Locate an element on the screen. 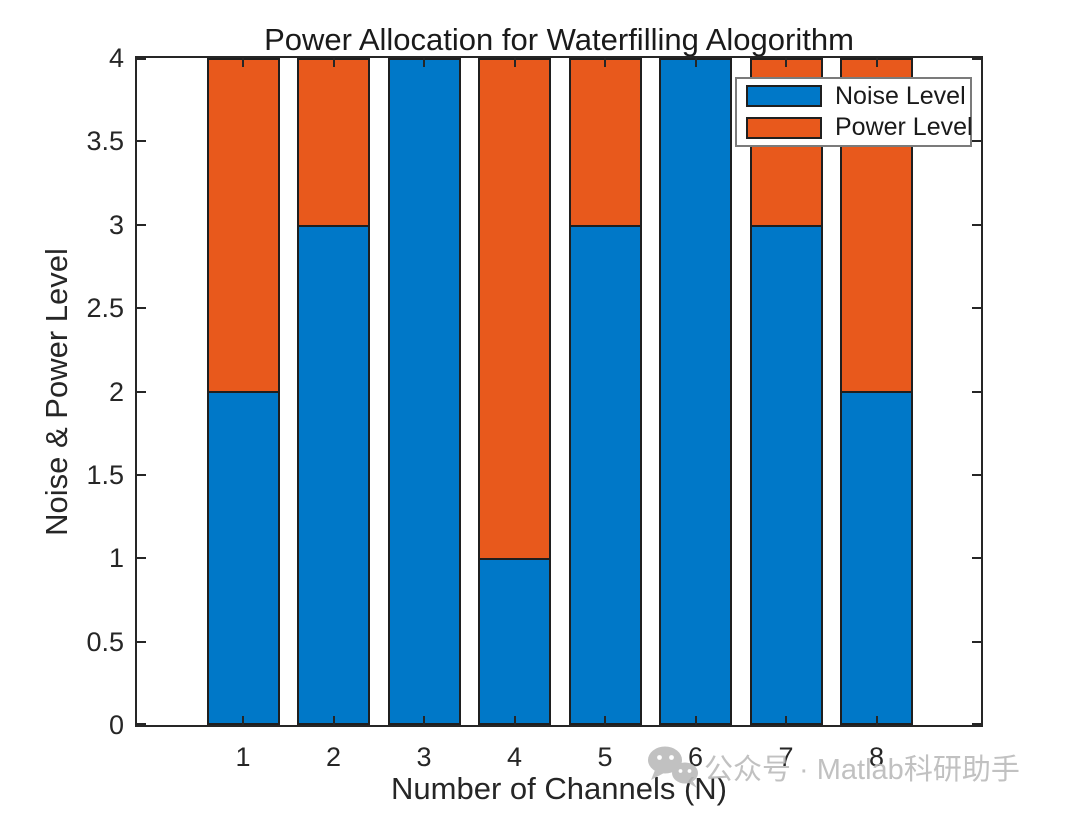  y-tick-label-0.5: 0.5 is located at coordinates (105, 641).